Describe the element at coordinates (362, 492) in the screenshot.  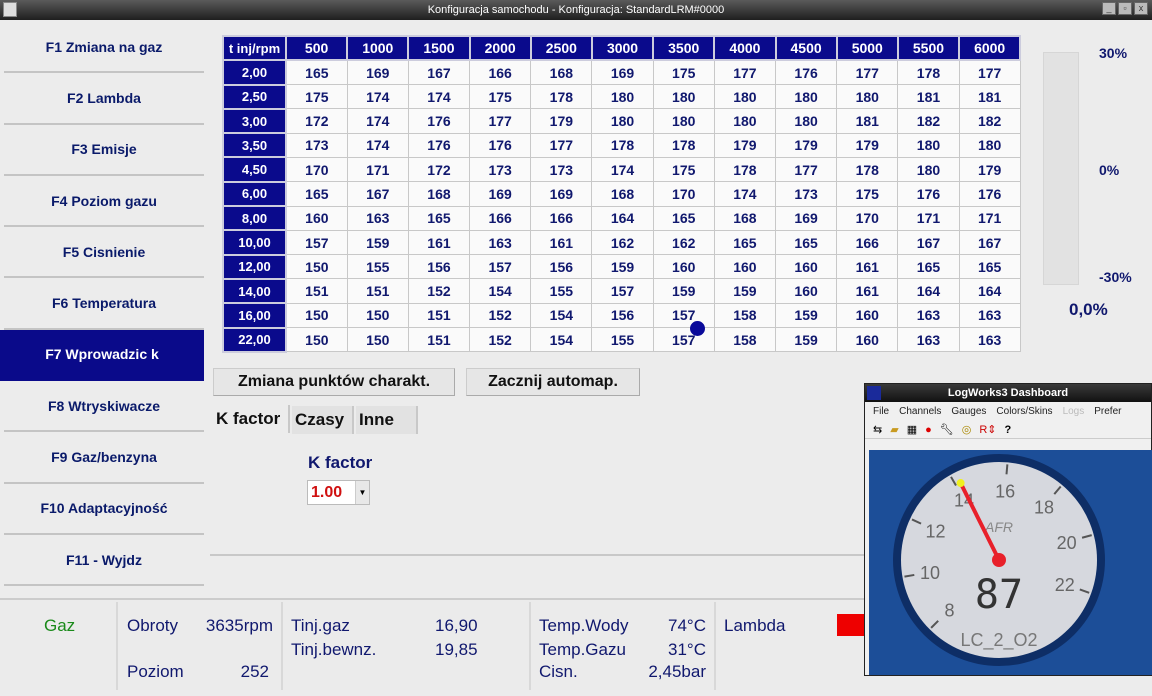
I see `chevron-down-icon: ▼` at that location.